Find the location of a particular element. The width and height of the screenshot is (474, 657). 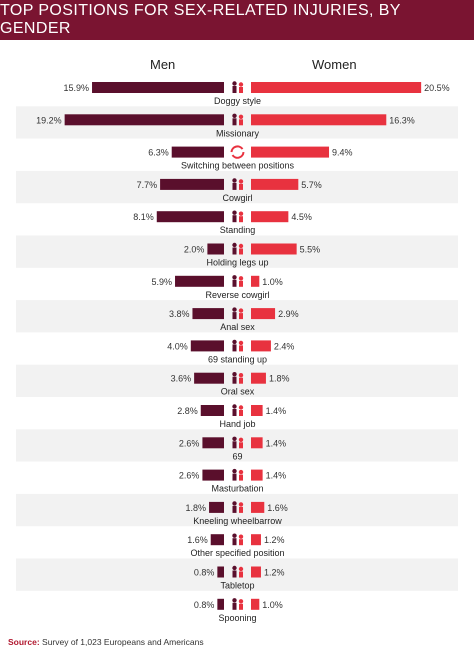

women-value-label: 2.9% is located at coordinates (288, 314).